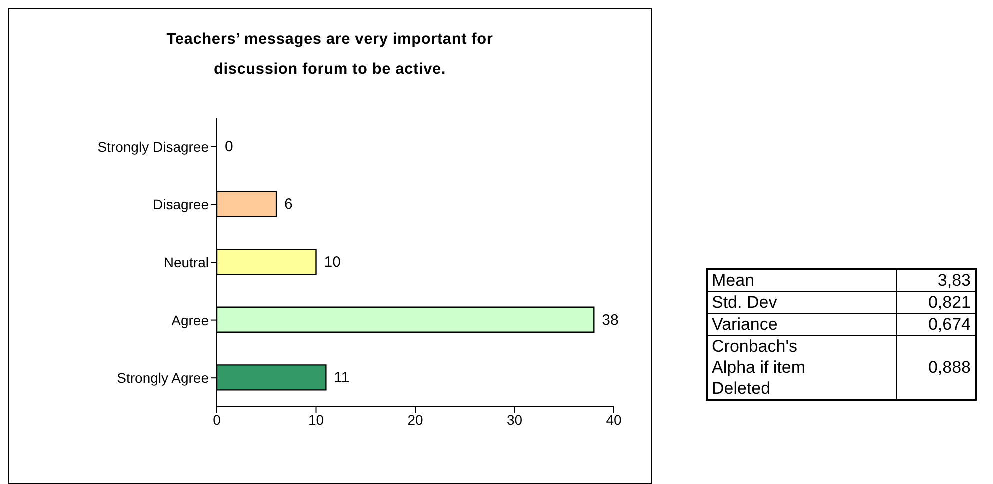 Image resolution: width=993 pixels, height=484 pixels. Describe the element at coordinates (288, 205) in the screenshot. I see `data-label: 6` at that location.